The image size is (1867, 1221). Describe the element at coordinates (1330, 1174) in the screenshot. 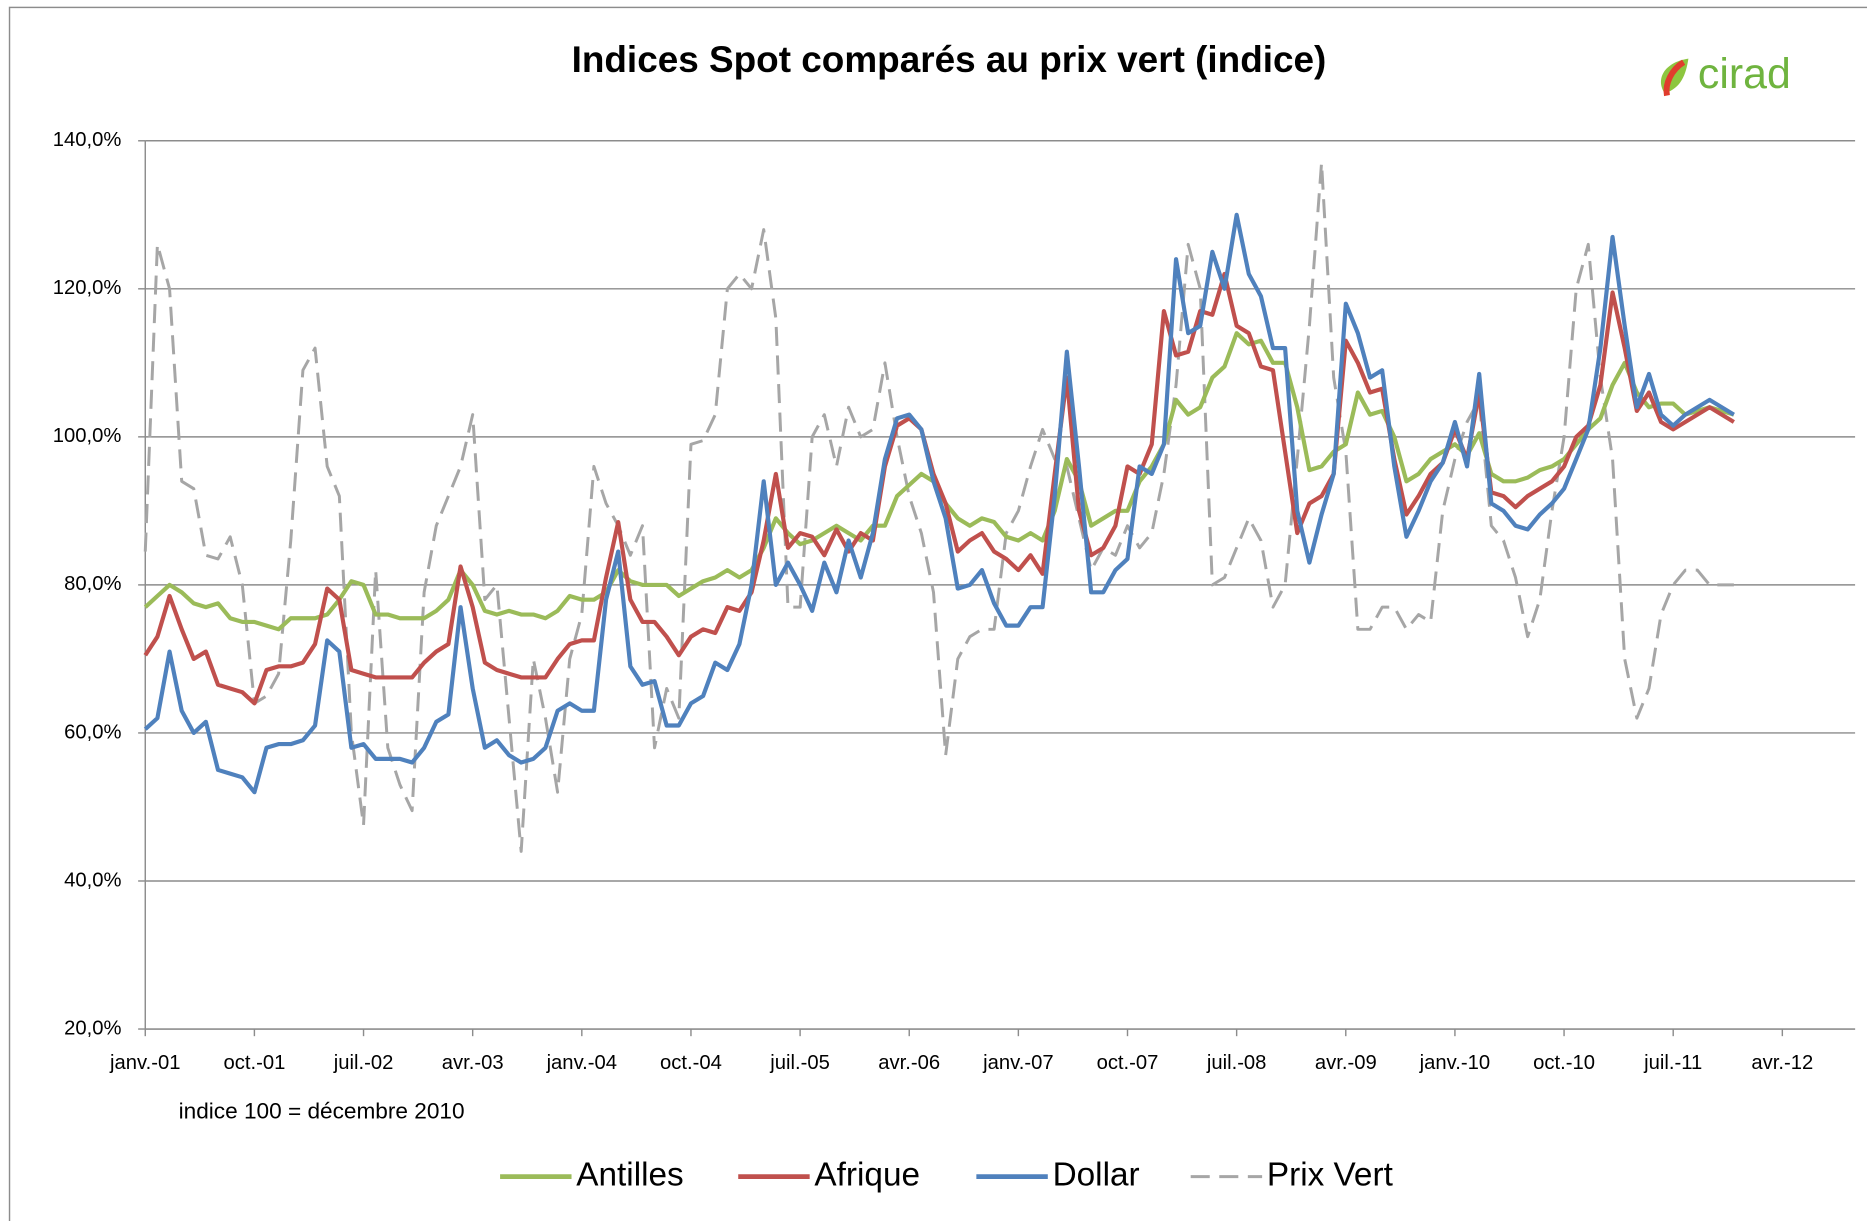

I see `legend-label: Prix Vert` at that location.